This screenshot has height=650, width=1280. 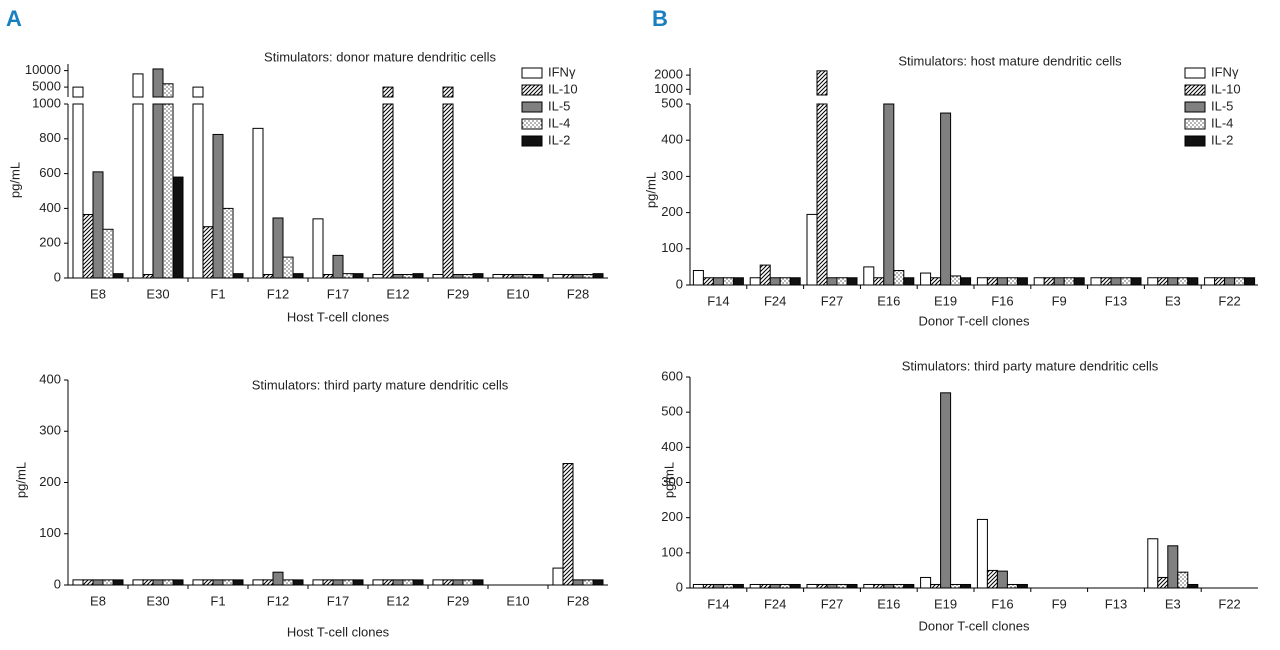 I want to click on y-tick-label: 300, so click(x=672, y=175).